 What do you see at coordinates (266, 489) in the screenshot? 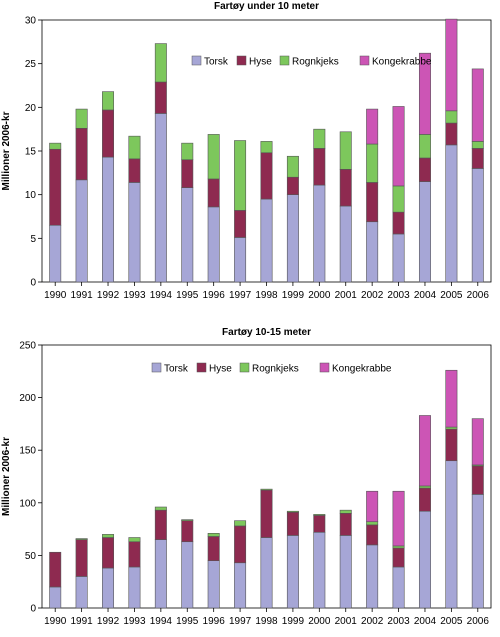
I see `bar-rognkjeks-1998` at bounding box center [266, 489].